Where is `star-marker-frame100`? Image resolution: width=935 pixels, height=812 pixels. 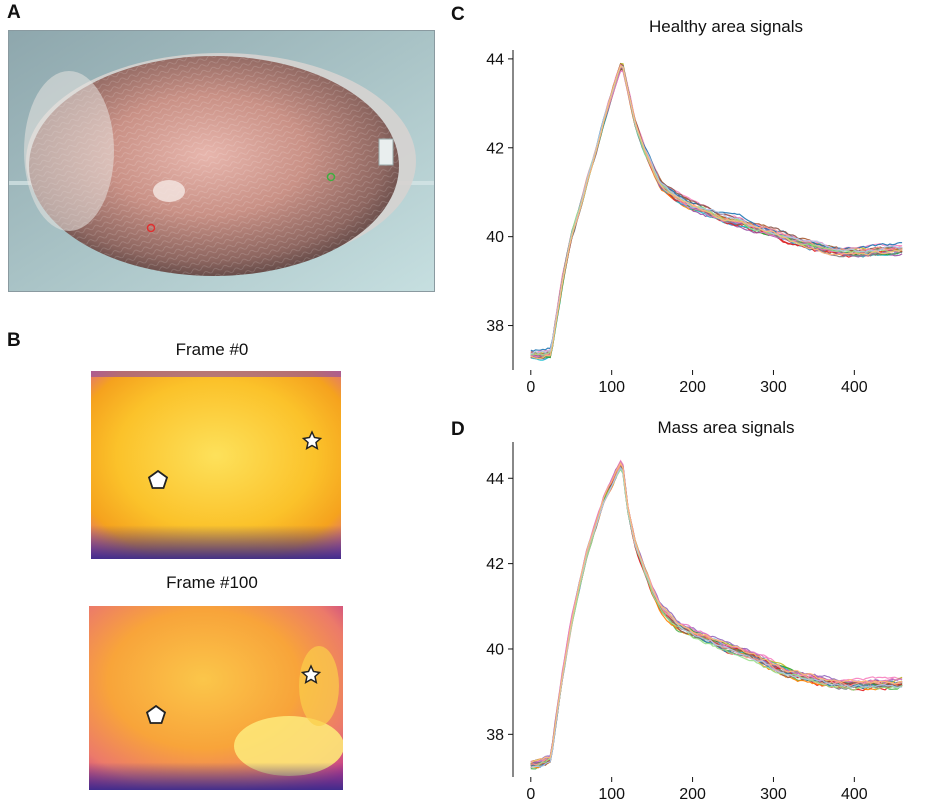 star-marker-frame100 is located at coordinates (311, 674).